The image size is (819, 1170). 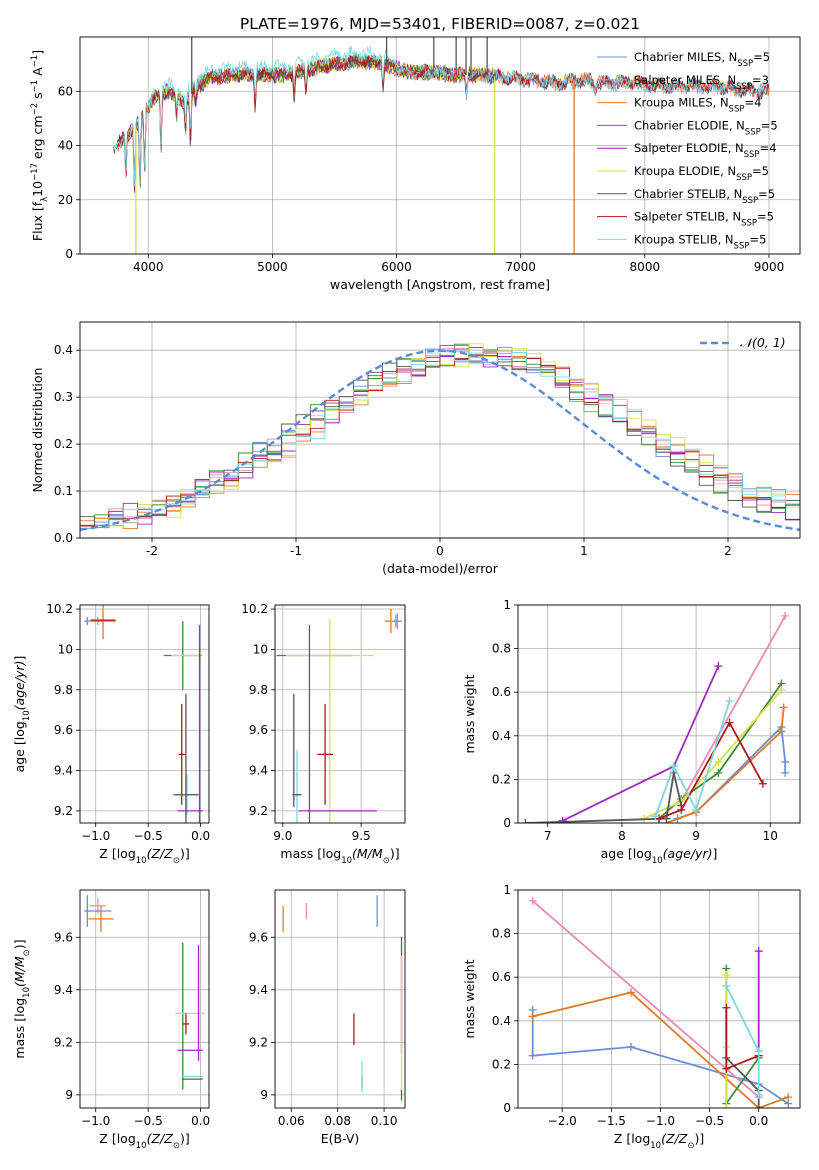 What do you see at coordinates (769, 267) in the screenshot?
I see `x-tick-label: 9000` at bounding box center [769, 267].